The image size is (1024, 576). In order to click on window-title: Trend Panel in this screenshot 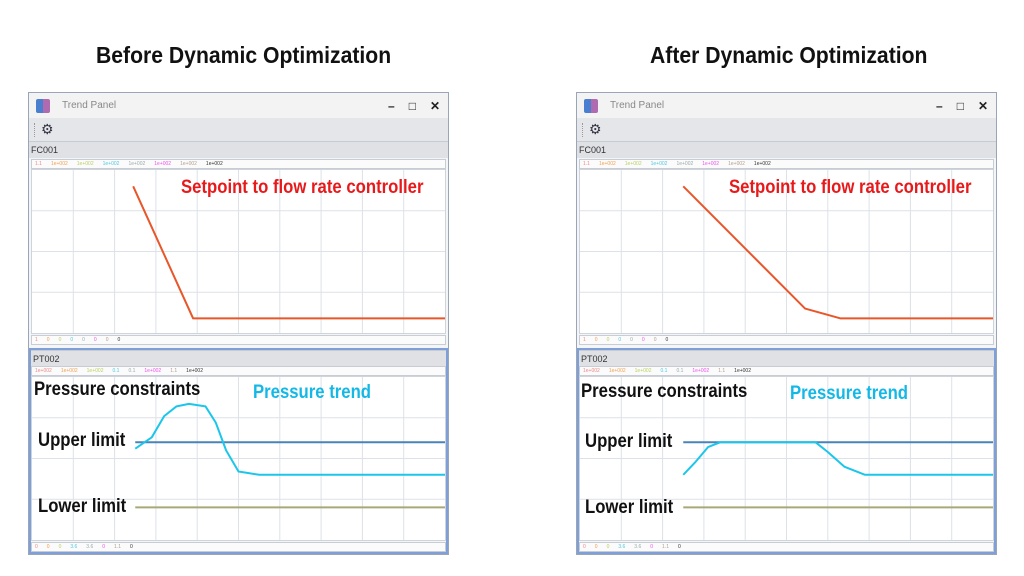, I will do `click(637, 105)`.